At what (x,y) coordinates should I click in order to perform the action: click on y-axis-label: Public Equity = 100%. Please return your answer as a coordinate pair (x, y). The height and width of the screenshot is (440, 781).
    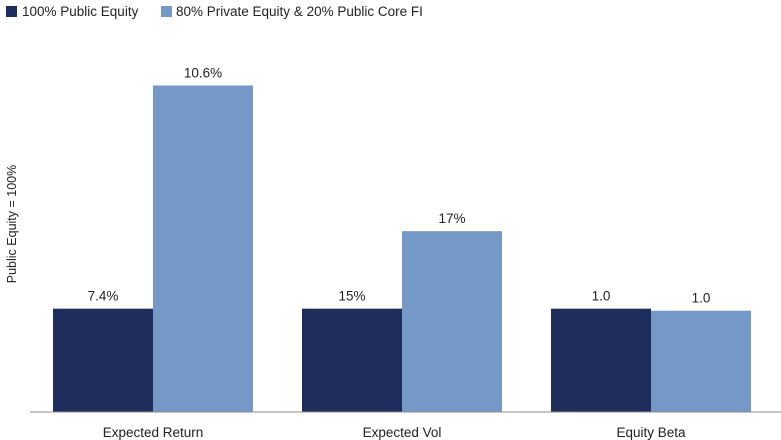
    Looking at the image, I should click on (12, 224).